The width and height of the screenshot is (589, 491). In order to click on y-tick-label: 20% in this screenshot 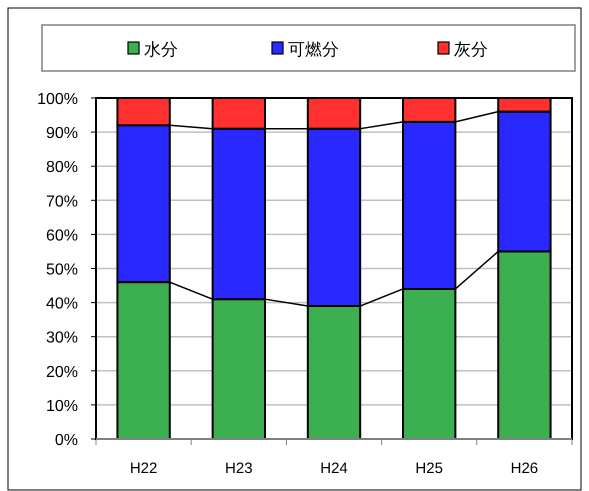, I will do `click(62, 372)`.